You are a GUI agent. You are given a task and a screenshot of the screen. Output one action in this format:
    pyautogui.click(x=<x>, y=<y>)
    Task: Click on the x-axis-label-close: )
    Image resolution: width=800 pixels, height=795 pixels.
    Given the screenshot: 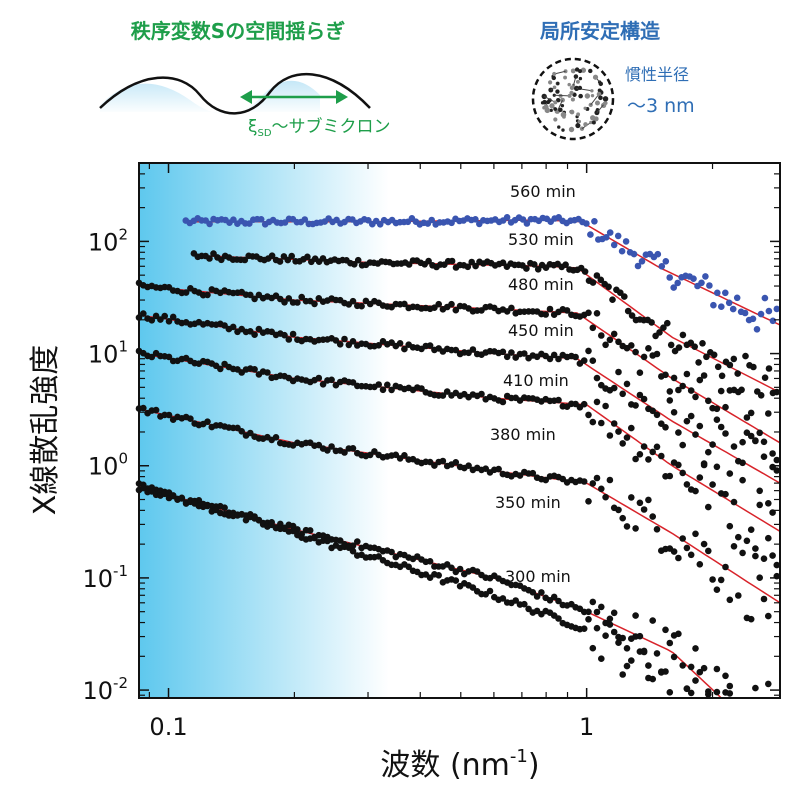 What is the action you would take?
    pyautogui.click(x=534, y=765)
    